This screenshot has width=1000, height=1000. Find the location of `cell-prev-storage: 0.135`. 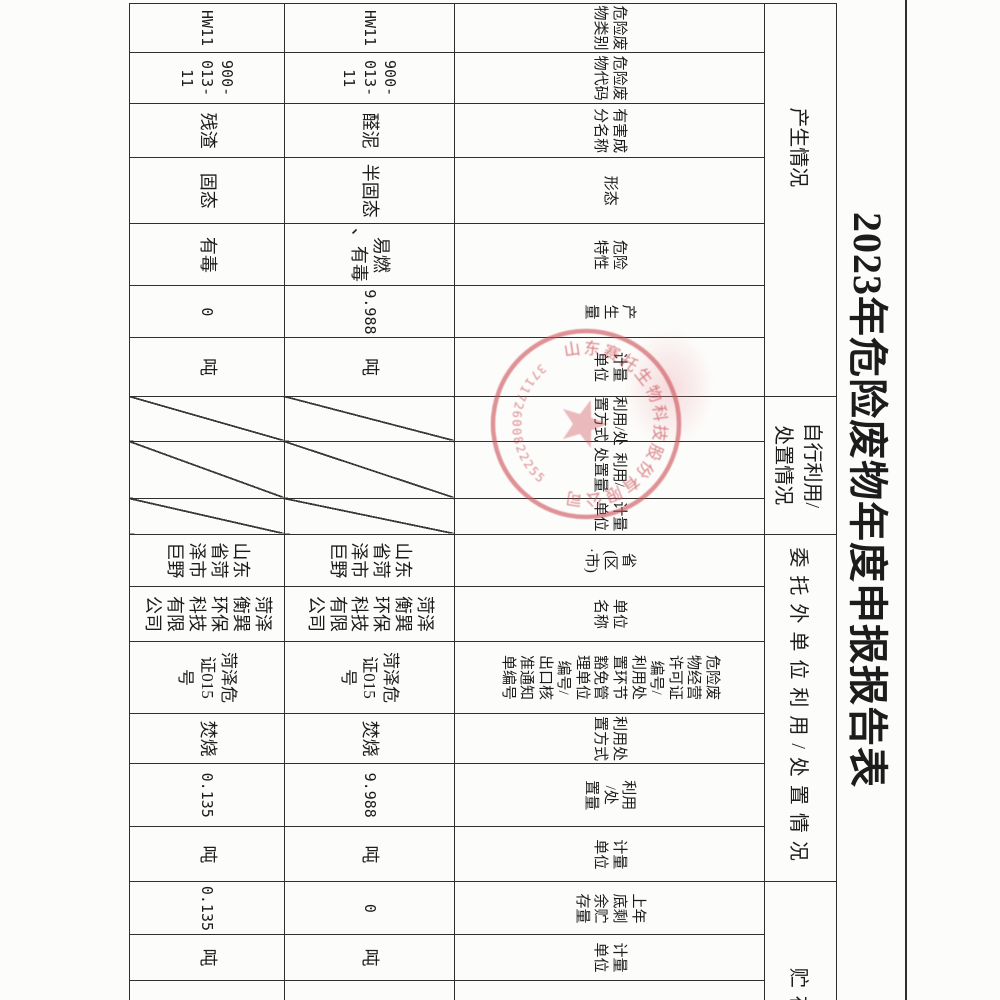

cell-prev-storage: 0.135 is located at coordinates (207, 908).